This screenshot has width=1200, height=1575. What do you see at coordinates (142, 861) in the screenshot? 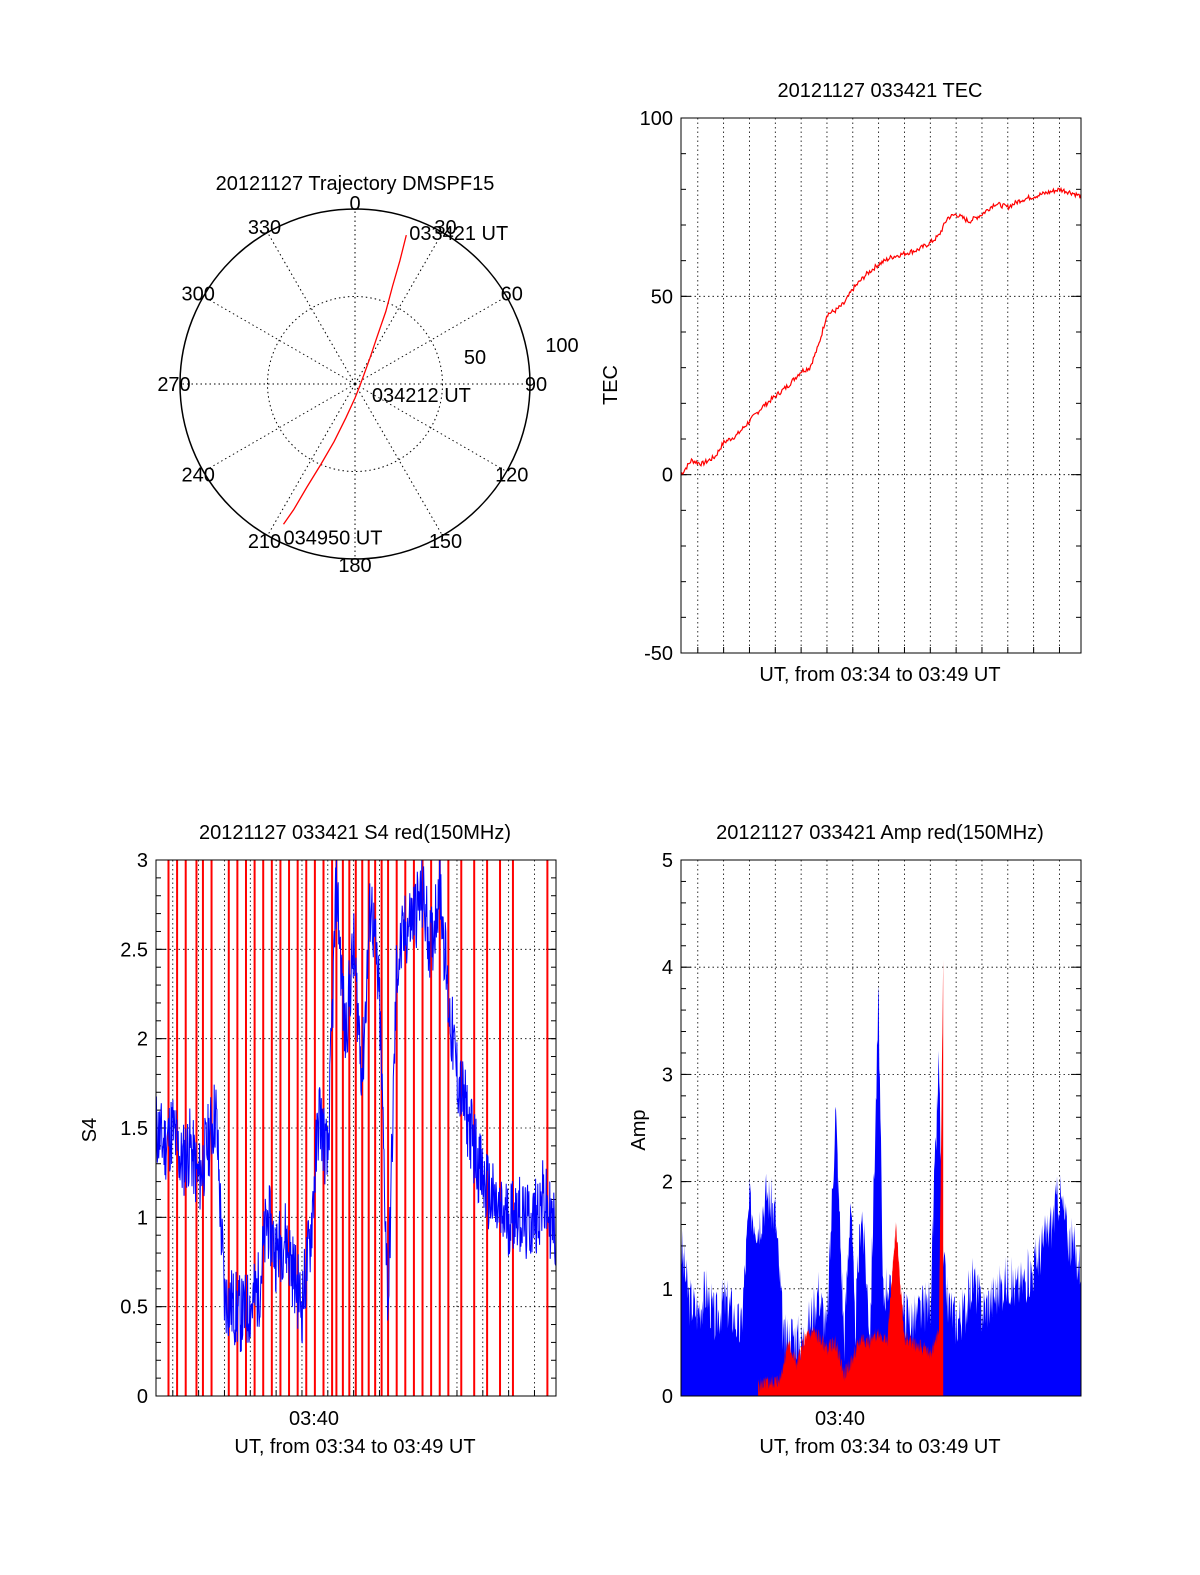
I see `s4-y-tick-label: 3` at bounding box center [142, 861].